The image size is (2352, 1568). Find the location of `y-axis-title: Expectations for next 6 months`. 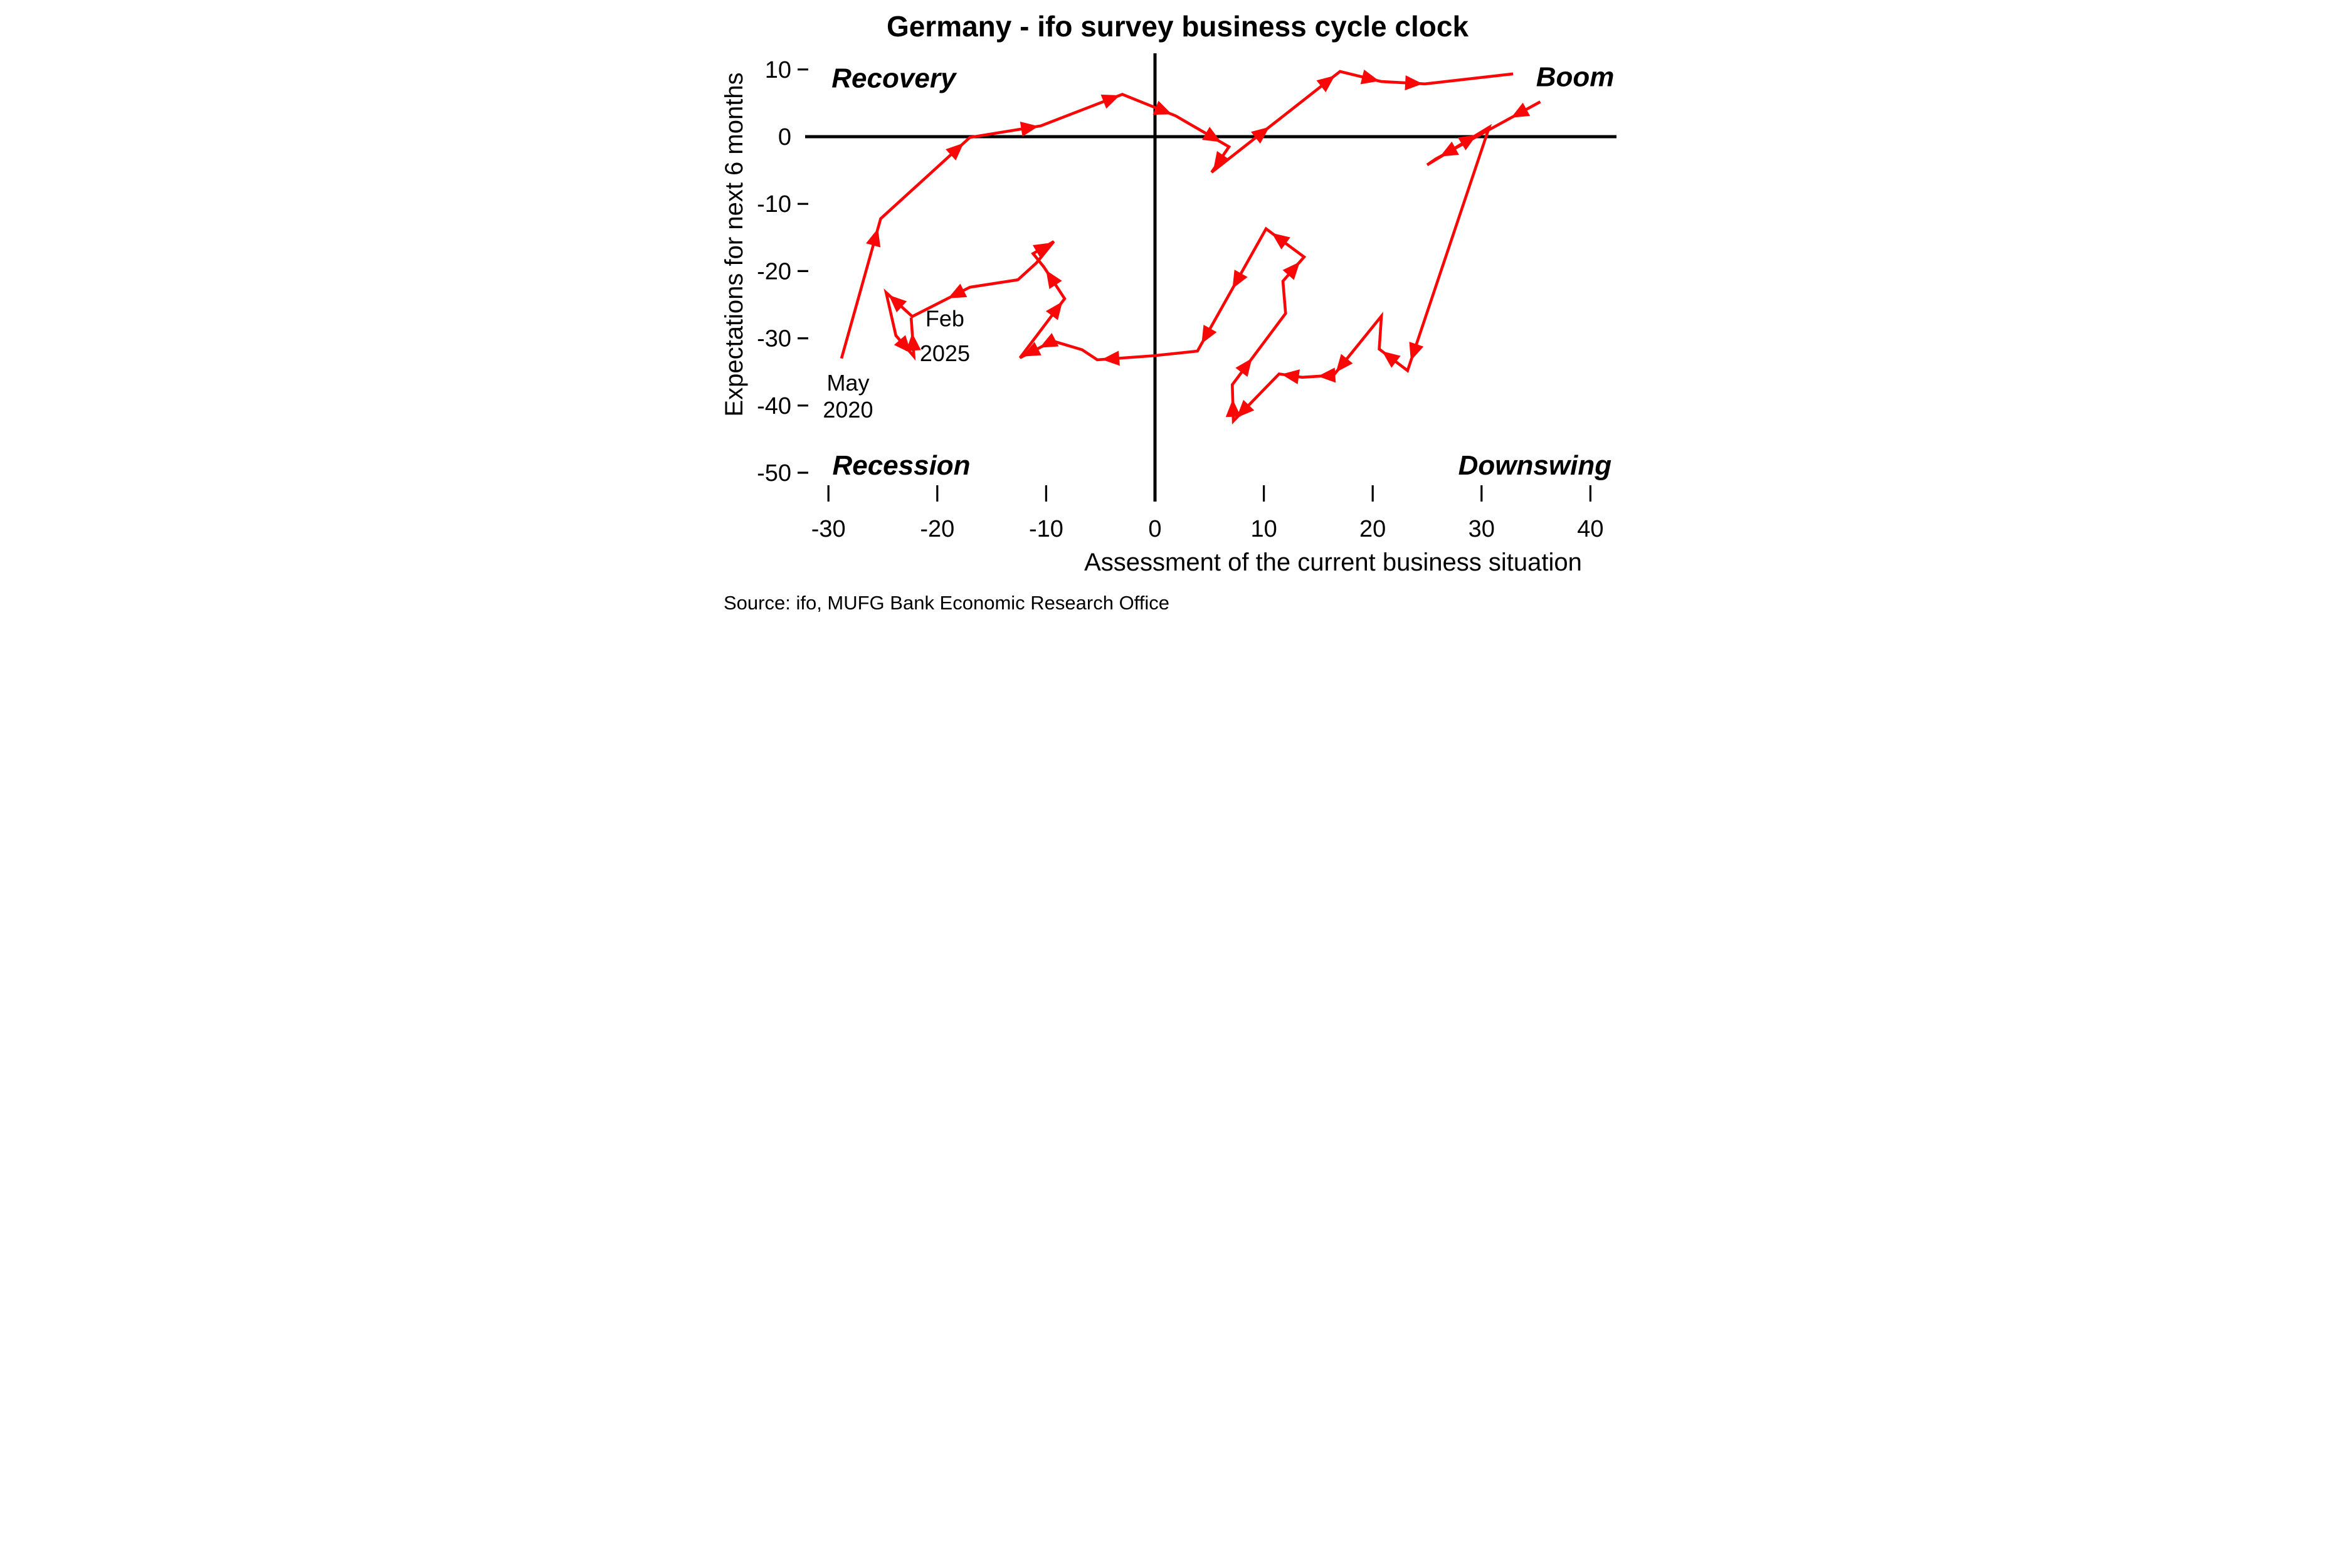

y-axis-title: Expectations for next 6 months is located at coordinates (734, 244).